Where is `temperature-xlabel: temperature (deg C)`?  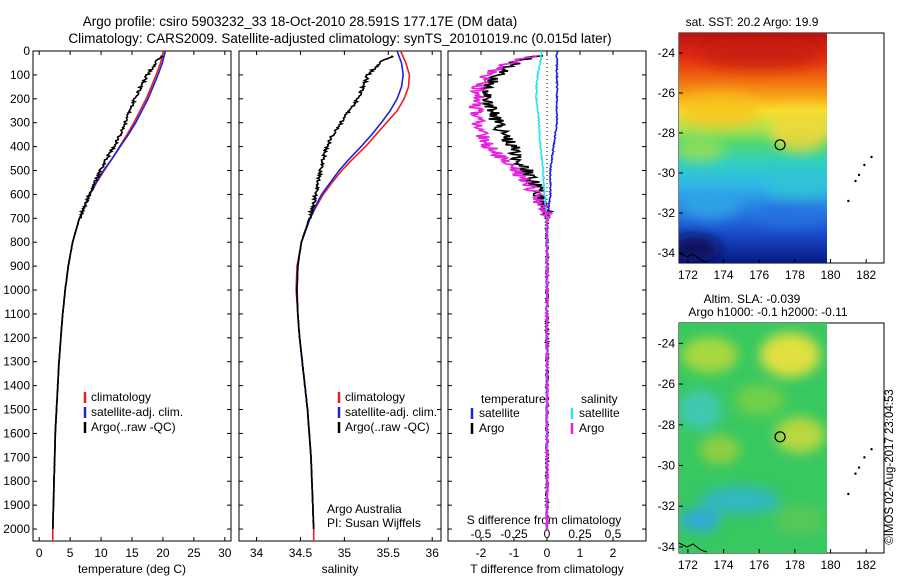 temperature-xlabel: temperature (deg C) is located at coordinates (132, 569).